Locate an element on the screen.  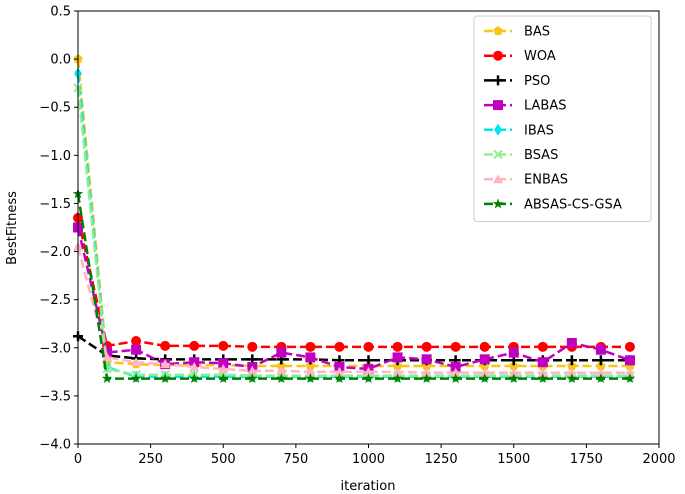
x-tick-label: 1500 is located at coordinates (513, 459).